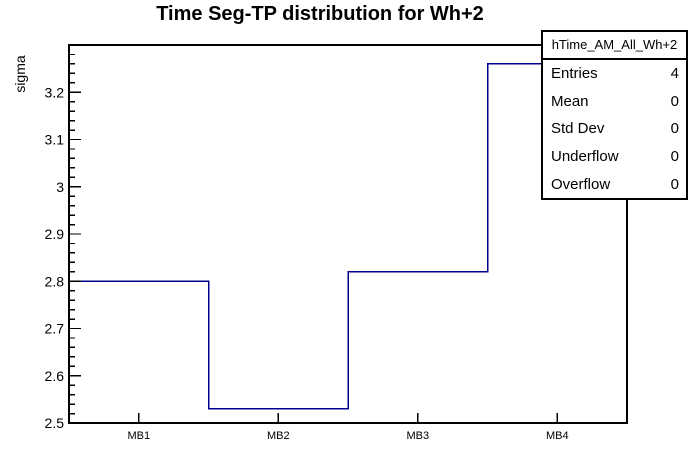  What do you see at coordinates (614, 184) in the screenshot?
I see `stats-row-overflow: Overflow 0` at bounding box center [614, 184].